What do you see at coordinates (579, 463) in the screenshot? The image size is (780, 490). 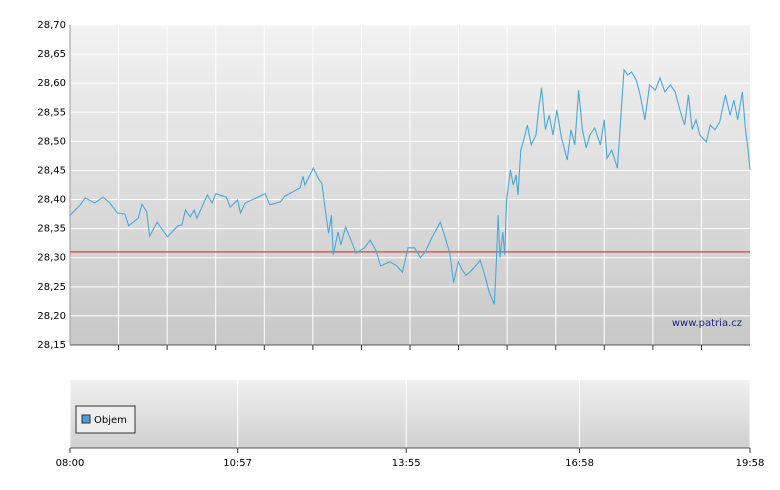 I see `x-tick-label: 16:58` at bounding box center [579, 463].